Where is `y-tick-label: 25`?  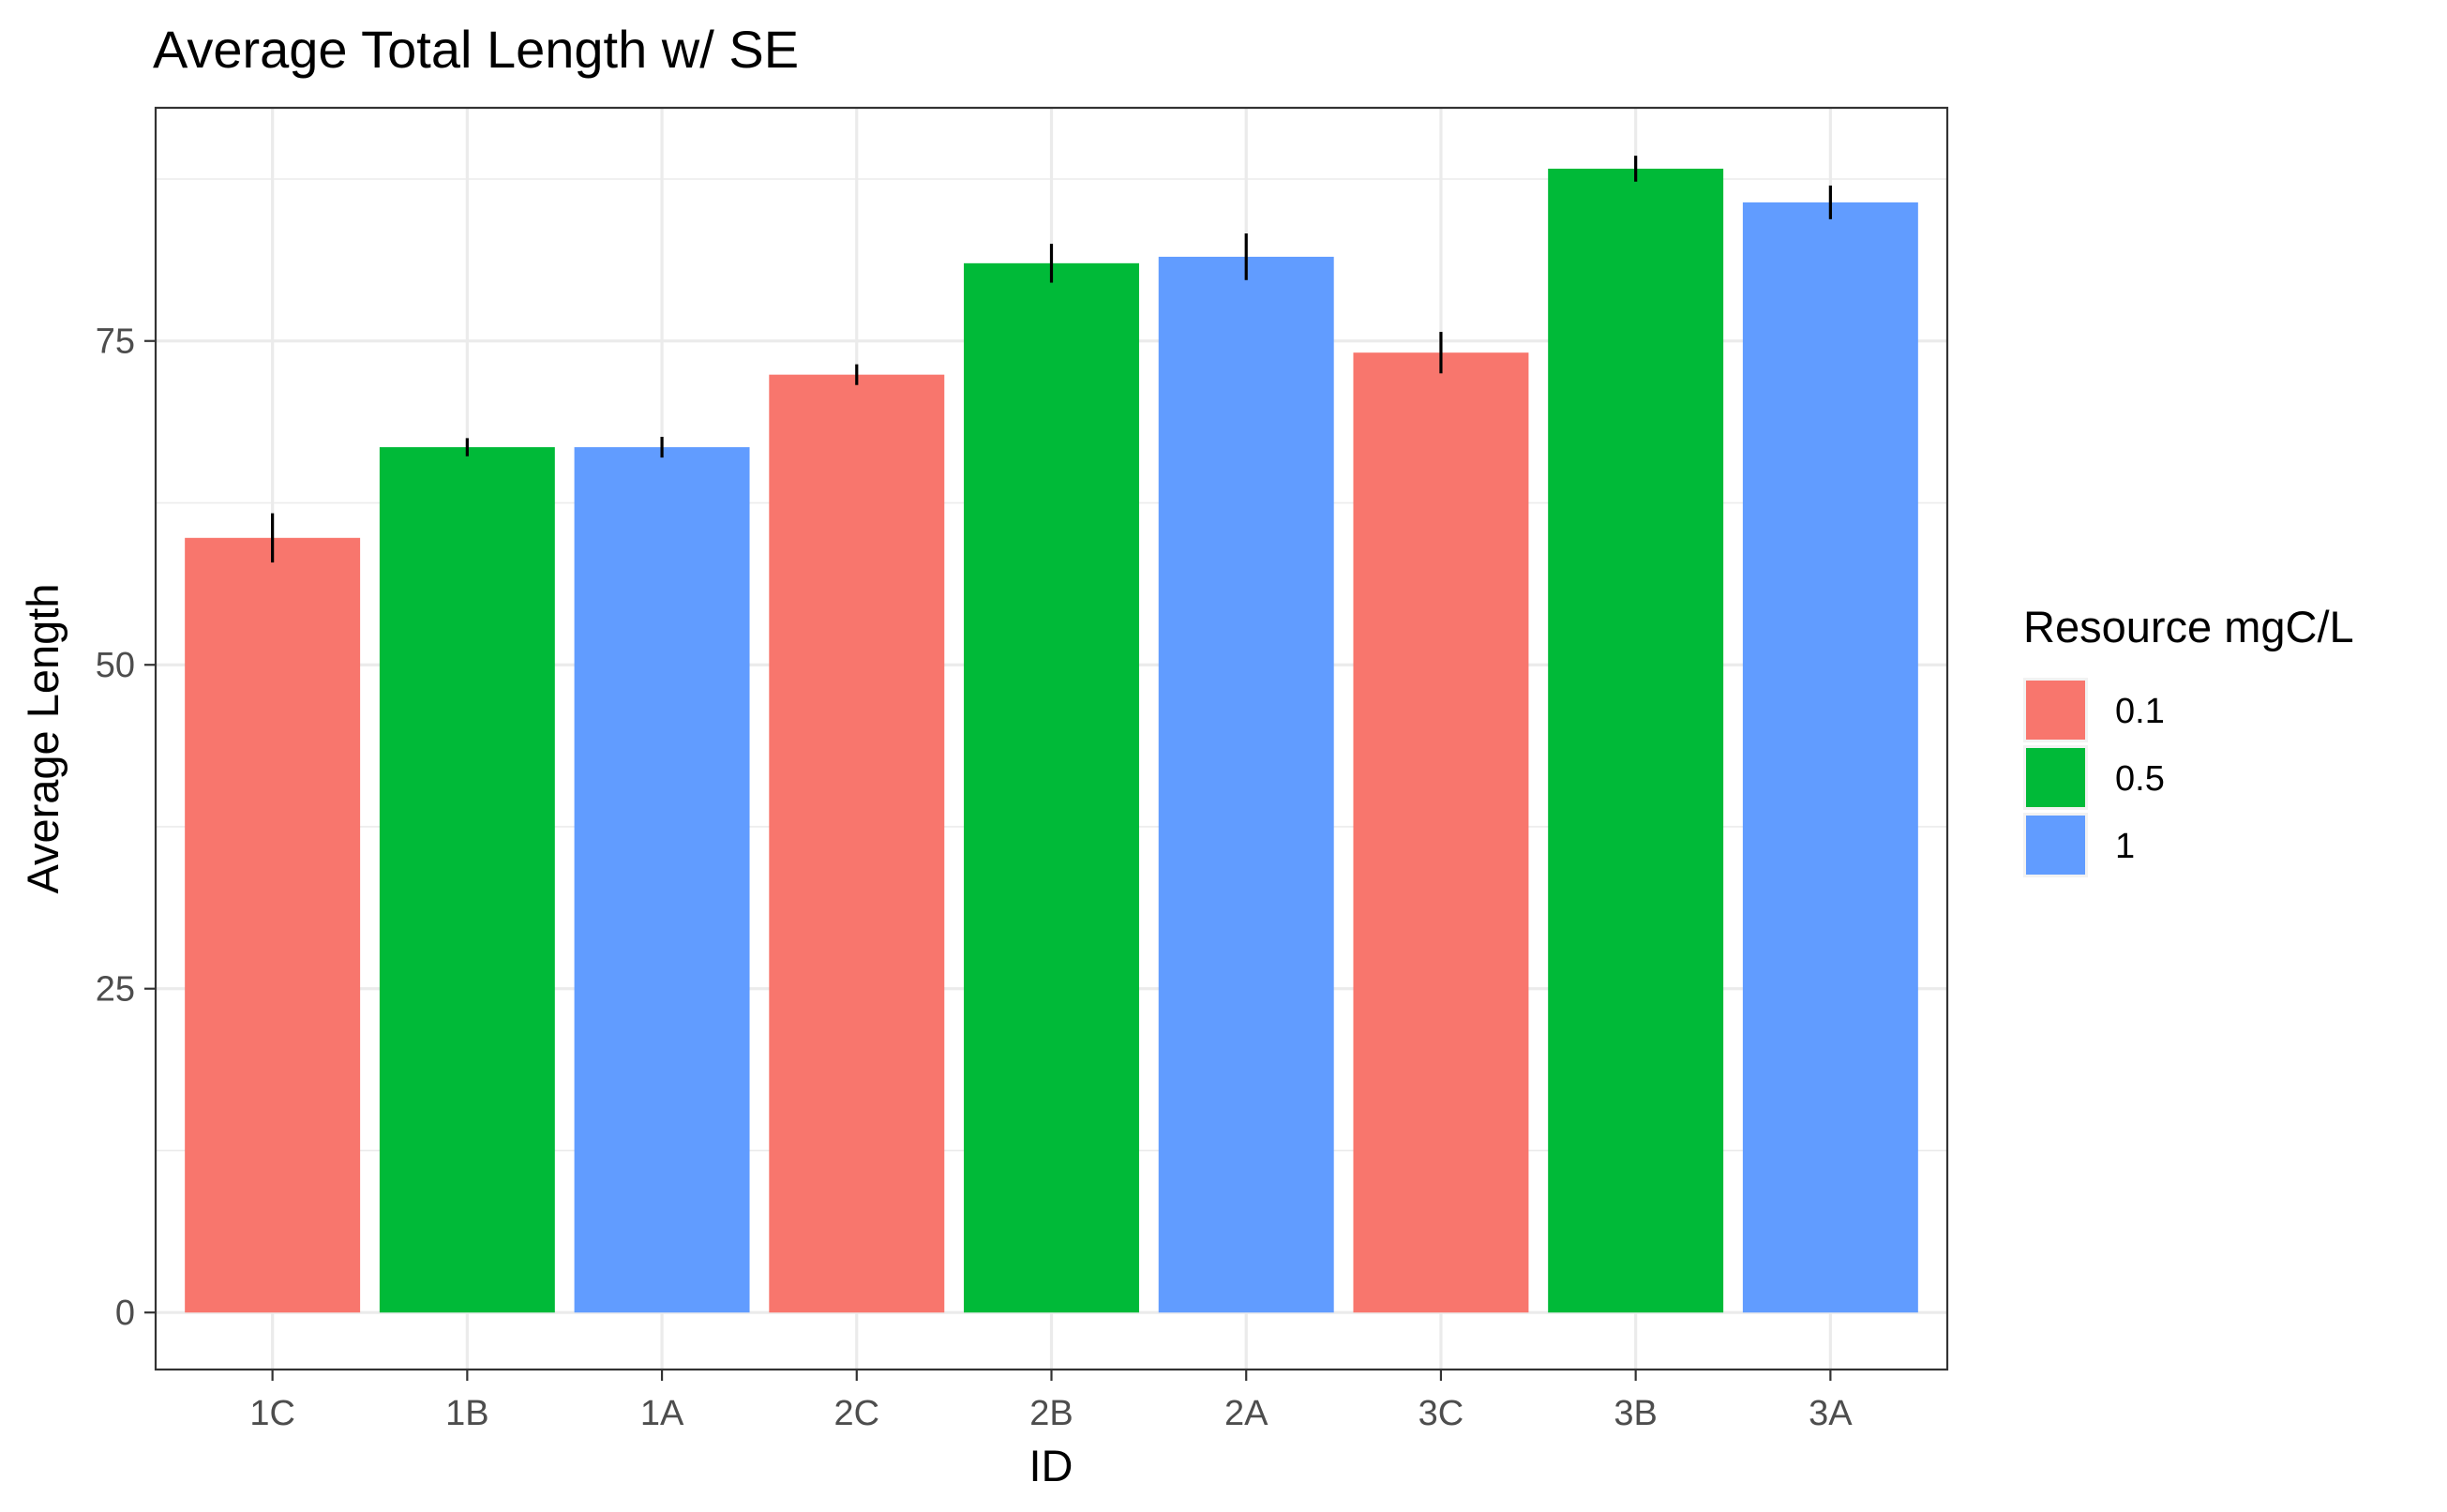
y-tick-label: 25 is located at coordinates (115, 990).